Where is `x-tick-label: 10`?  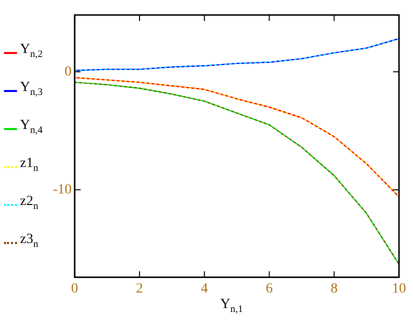 x-tick-label: 10 is located at coordinates (399, 288).